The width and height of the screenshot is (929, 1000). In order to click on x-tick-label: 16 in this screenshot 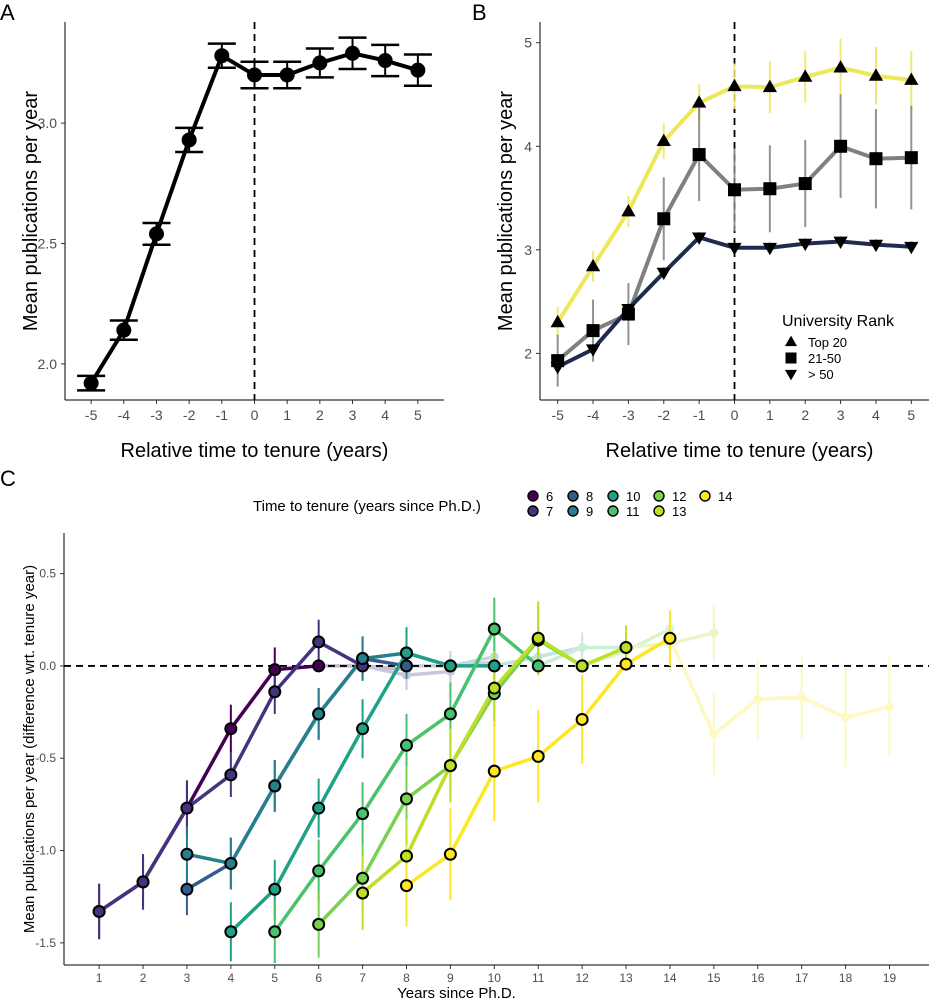, I will do `click(758, 978)`.